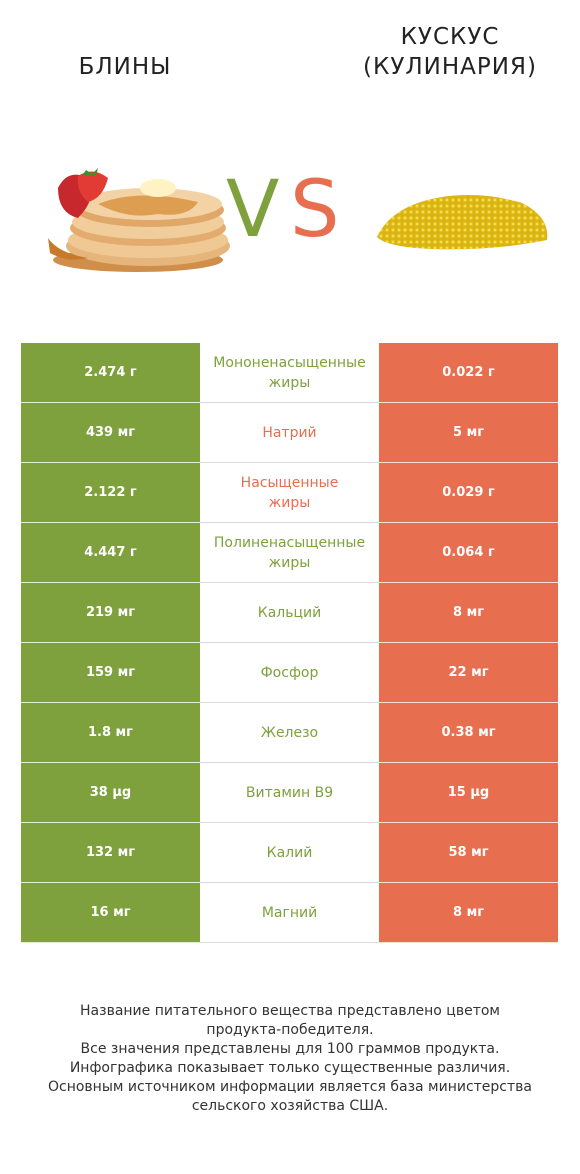 The image size is (580, 1174). Describe the element at coordinates (110, 373) in the screenshot. I see `left-value: 2.474 г` at that location.